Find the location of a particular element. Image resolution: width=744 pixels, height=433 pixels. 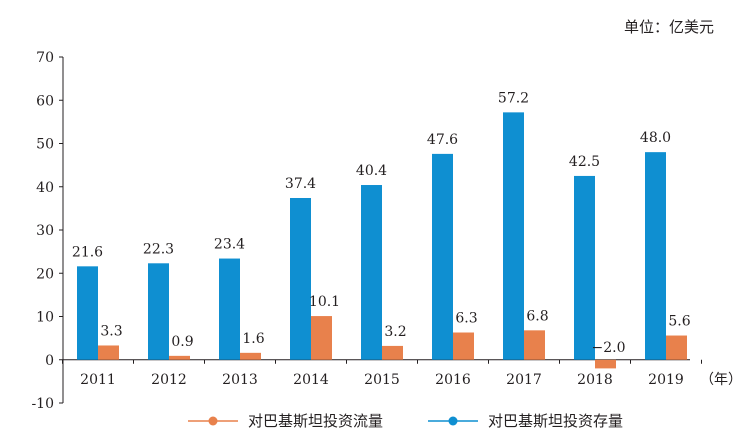

data-label-stock: 21.6 is located at coordinates (87, 252).